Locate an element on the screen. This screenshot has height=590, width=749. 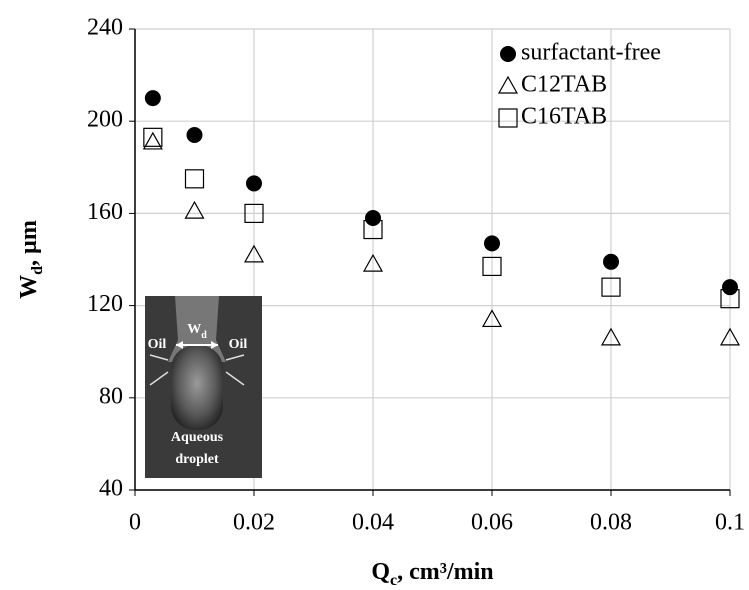
y-tick-label: 240 is located at coordinates (105, 28).